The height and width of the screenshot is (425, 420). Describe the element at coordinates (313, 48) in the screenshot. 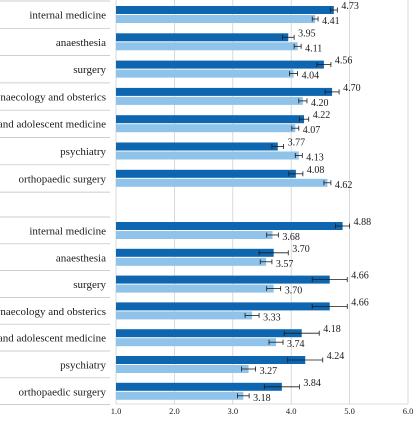

I see `data-label: 4.11` at that location.